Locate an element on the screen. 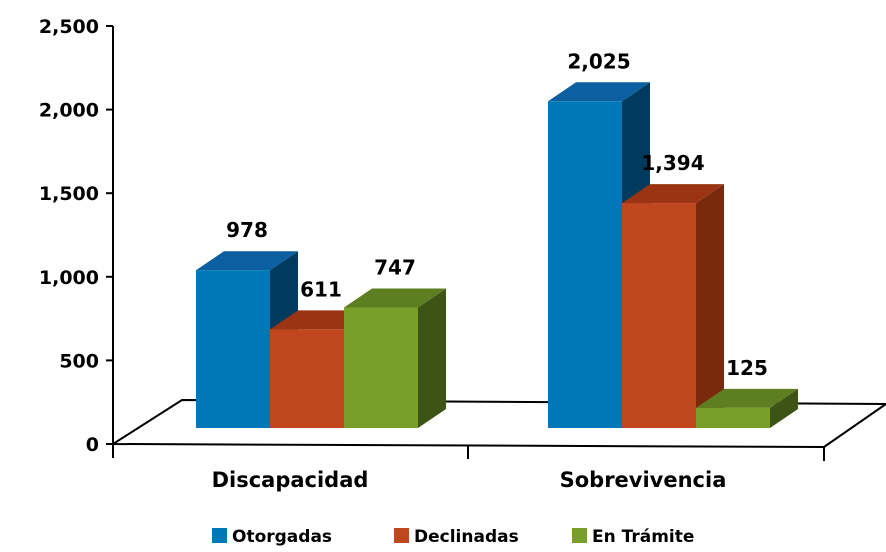  y-tick-label: 0 is located at coordinates (92, 445).